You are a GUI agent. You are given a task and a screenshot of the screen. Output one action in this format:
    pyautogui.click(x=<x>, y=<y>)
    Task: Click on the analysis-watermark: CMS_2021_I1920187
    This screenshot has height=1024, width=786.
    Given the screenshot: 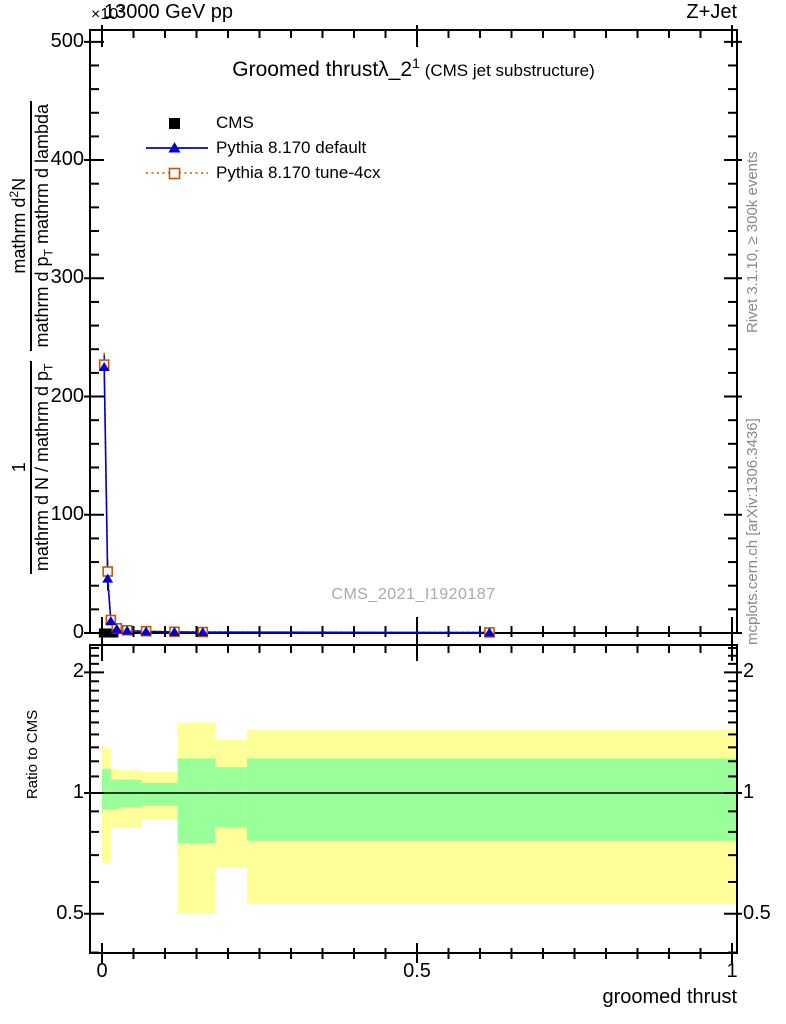 What is the action you would take?
    pyautogui.click(x=413, y=594)
    